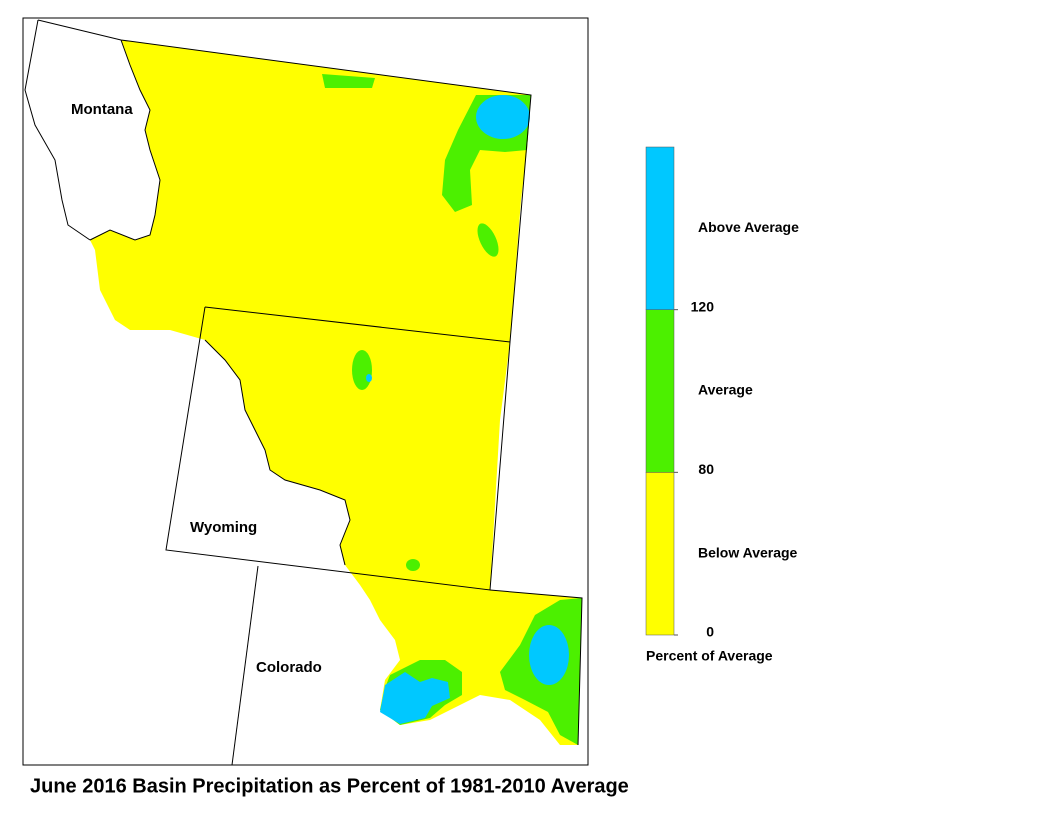  Describe the element at coordinates (289, 667) in the screenshot. I see `state-label: Colorado` at that location.